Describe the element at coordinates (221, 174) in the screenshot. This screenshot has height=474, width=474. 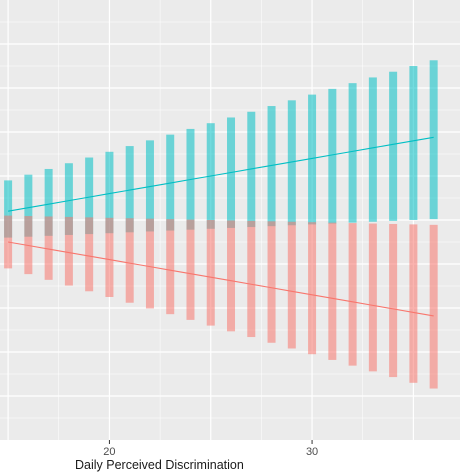
I see `teal-fit-line` at that location.